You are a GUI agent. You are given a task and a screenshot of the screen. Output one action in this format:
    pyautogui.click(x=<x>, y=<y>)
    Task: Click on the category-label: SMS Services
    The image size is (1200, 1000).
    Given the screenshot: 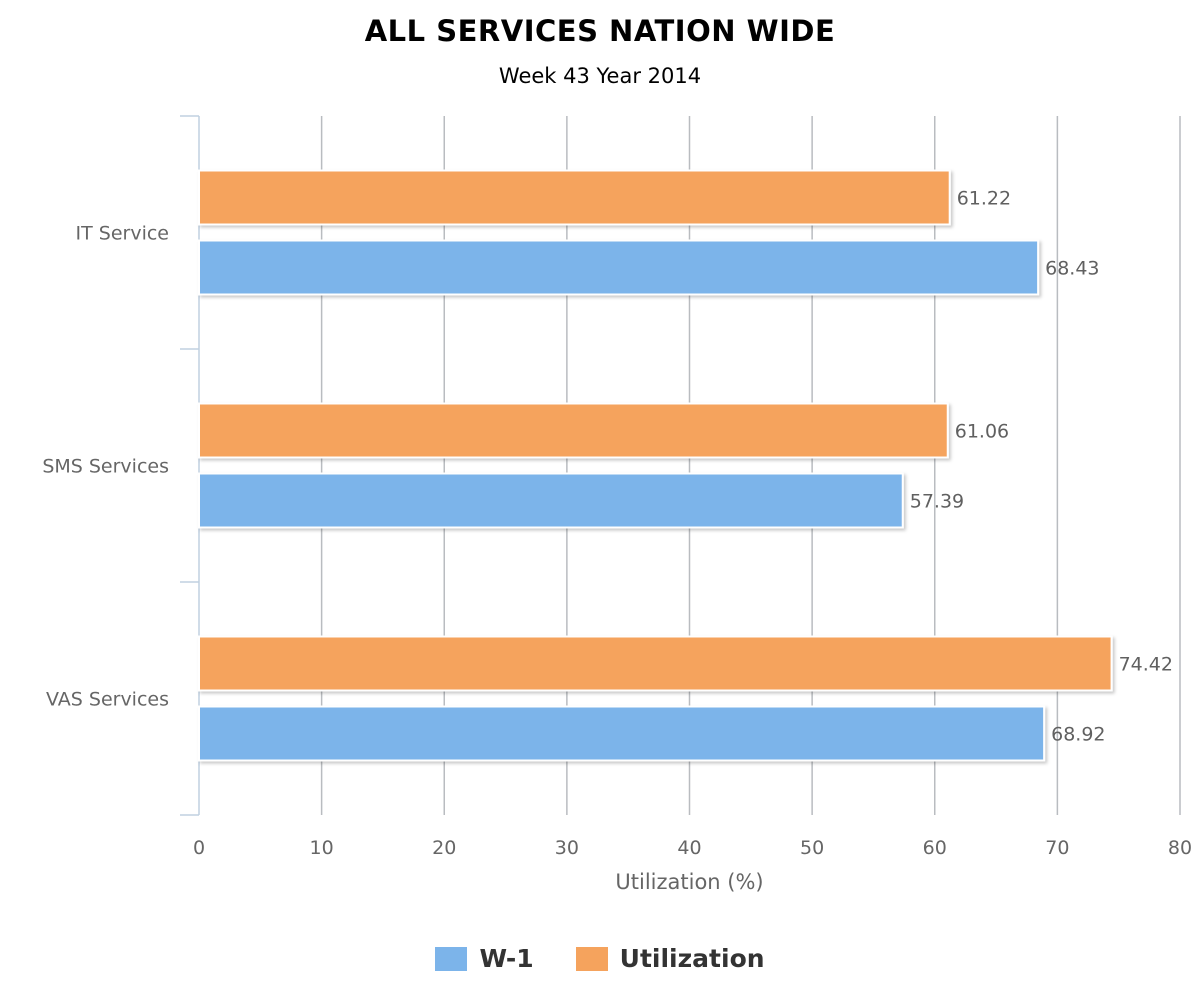 What is the action you would take?
    pyautogui.click(x=105, y=467)
    